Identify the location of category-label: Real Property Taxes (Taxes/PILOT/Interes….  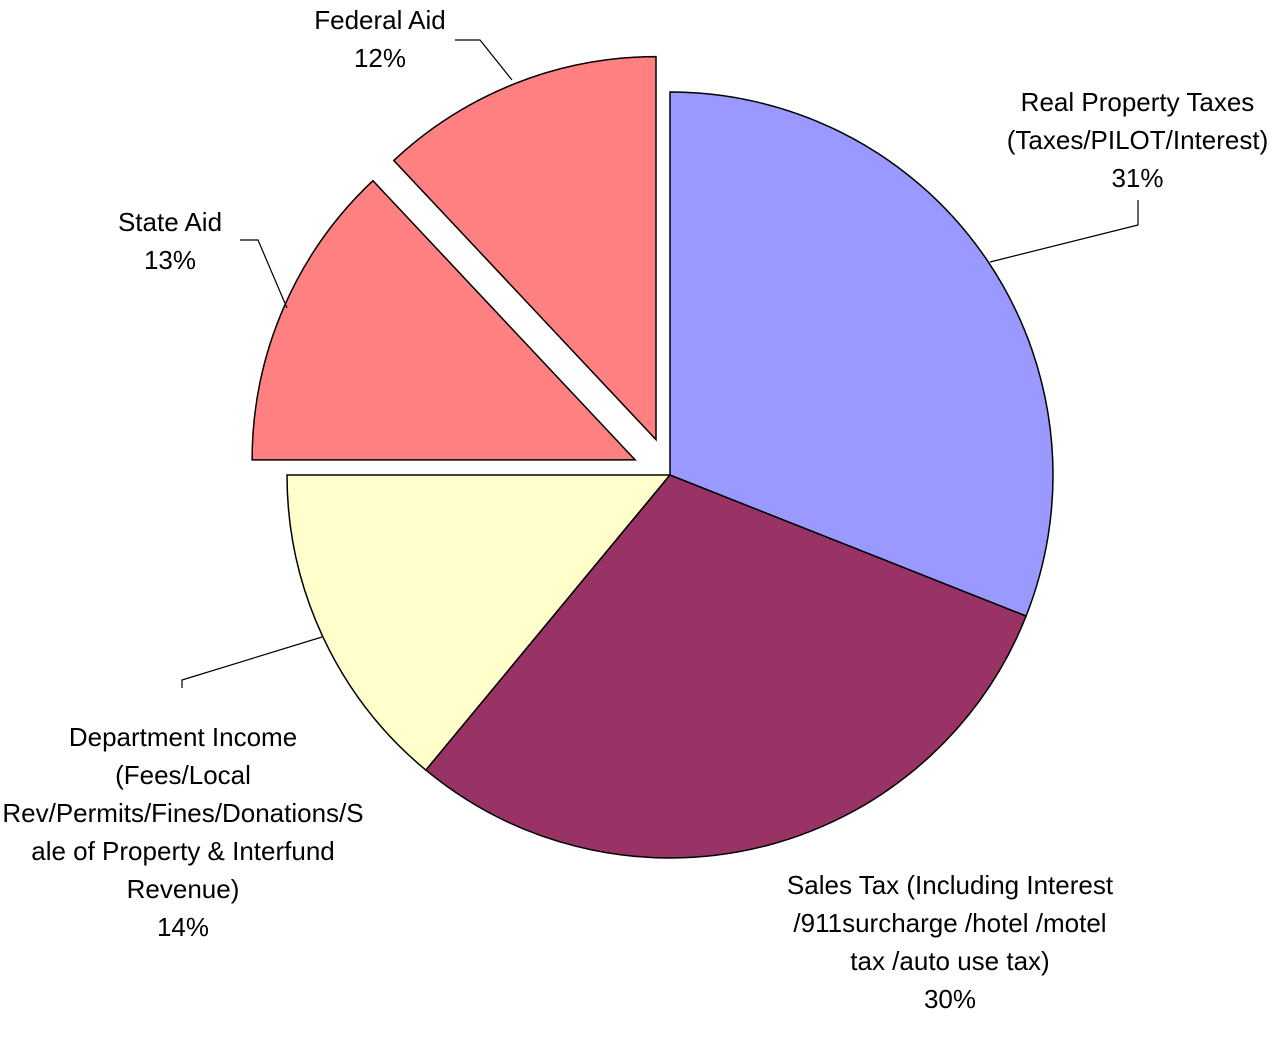
(1137, 121).